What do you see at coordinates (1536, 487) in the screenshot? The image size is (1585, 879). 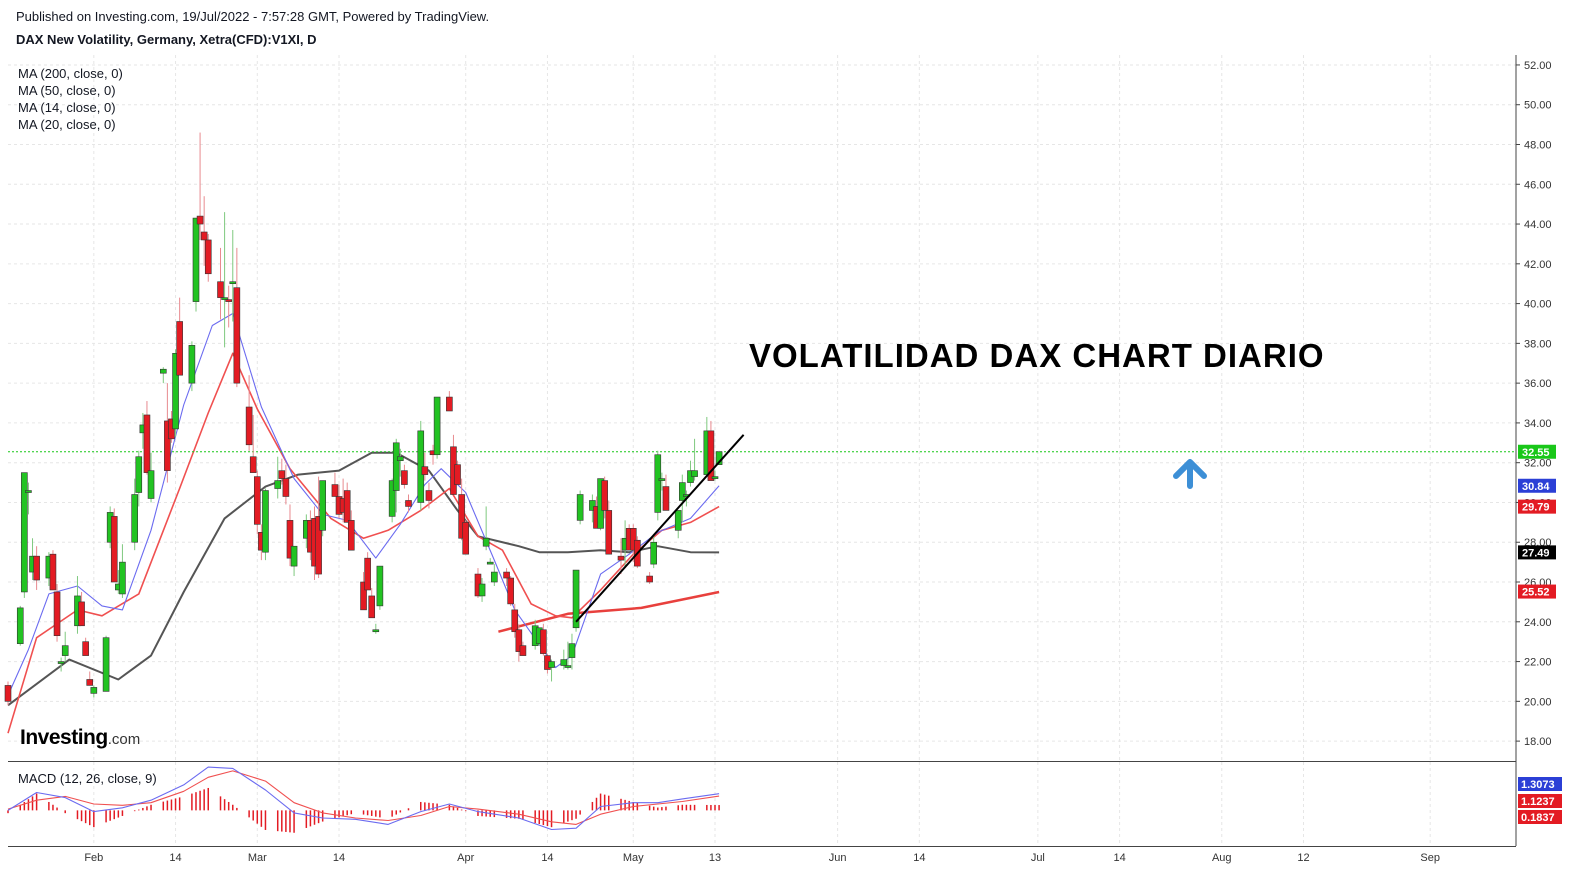 I see `price-label: 30.84` at bounding box center [1536, 487].